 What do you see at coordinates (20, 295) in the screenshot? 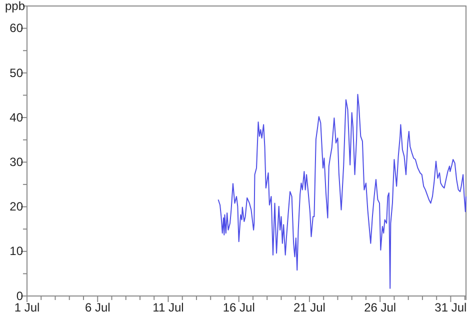
I see `y-tick-label: 0` at bounding box center [20, 295].